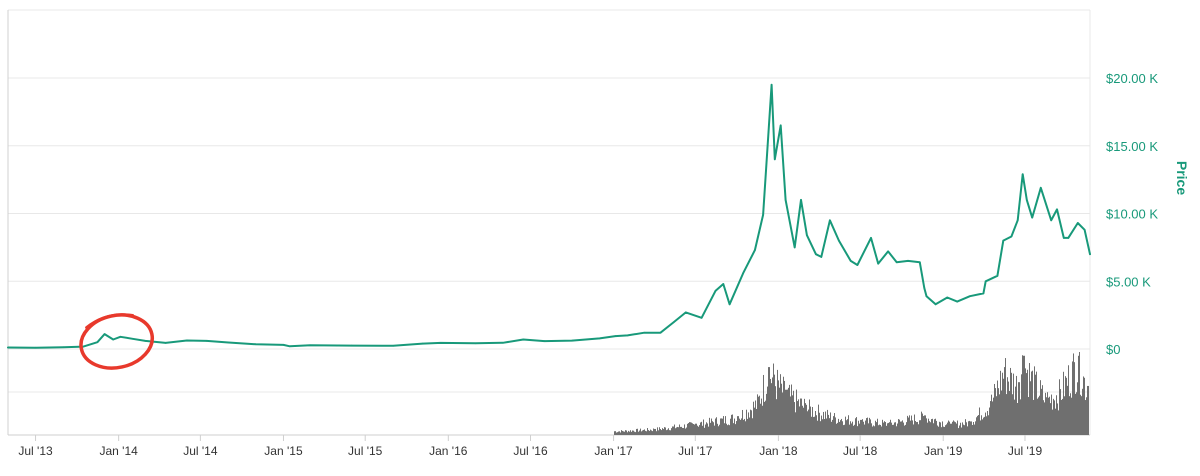  Describe the element at coordinates (1113, 349) in the screenshot. I see `y-tick-label: $0` at that location.